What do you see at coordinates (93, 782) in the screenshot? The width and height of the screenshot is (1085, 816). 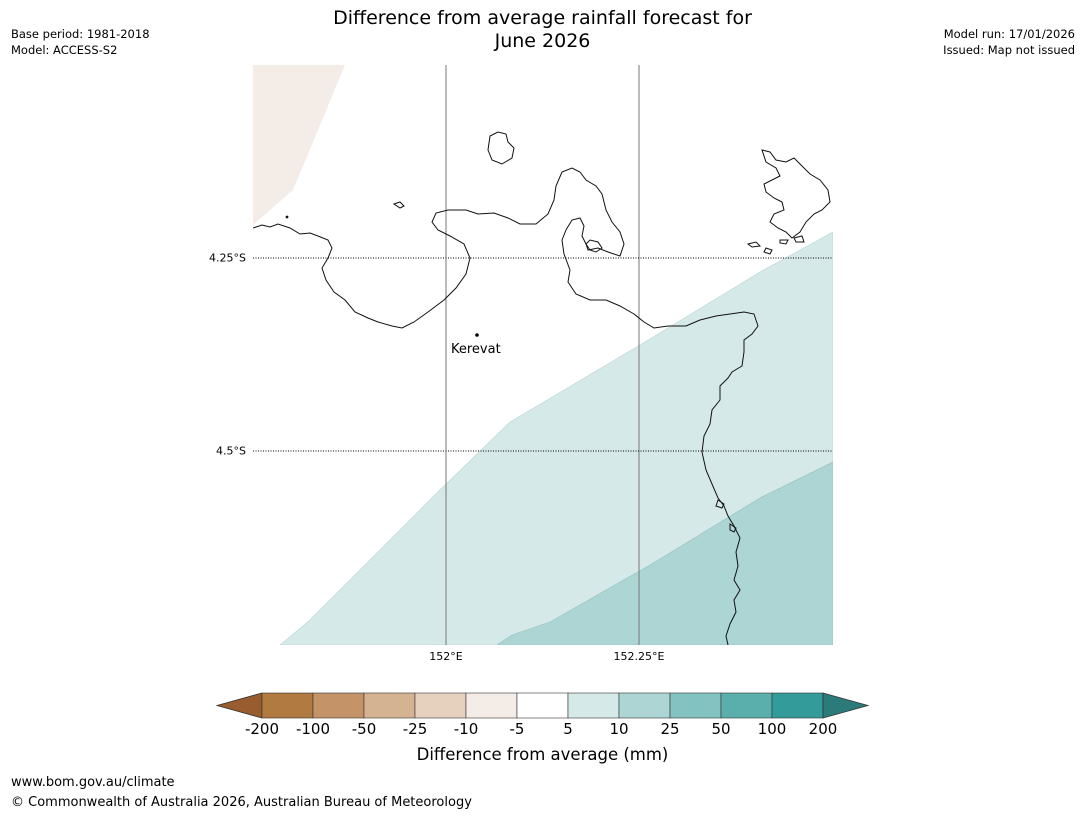 I see `footer-url: www.bom.gov.au/climate` at bounding box center [93, 782].